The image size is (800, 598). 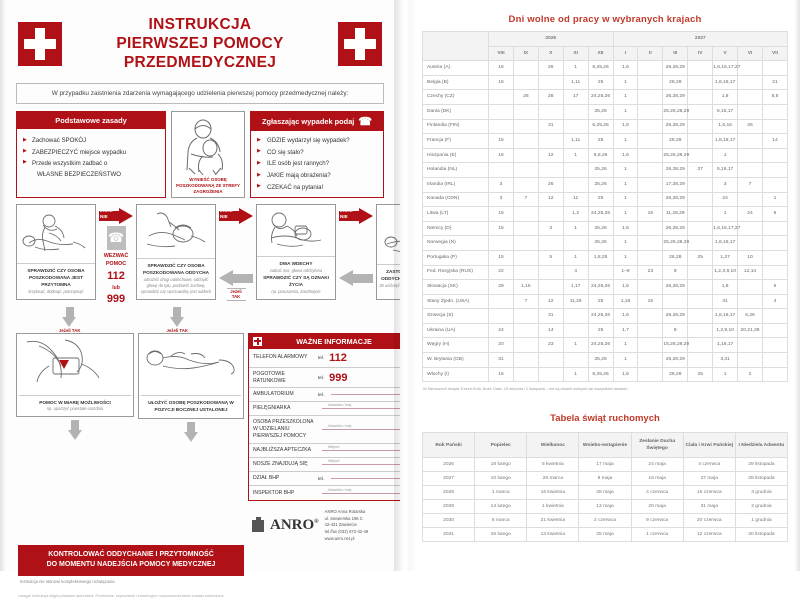 What do you see at coordinates (455, 68) in the screenshot?
I see `country-cell: Austria (A)` at bounding box center [455, 68].